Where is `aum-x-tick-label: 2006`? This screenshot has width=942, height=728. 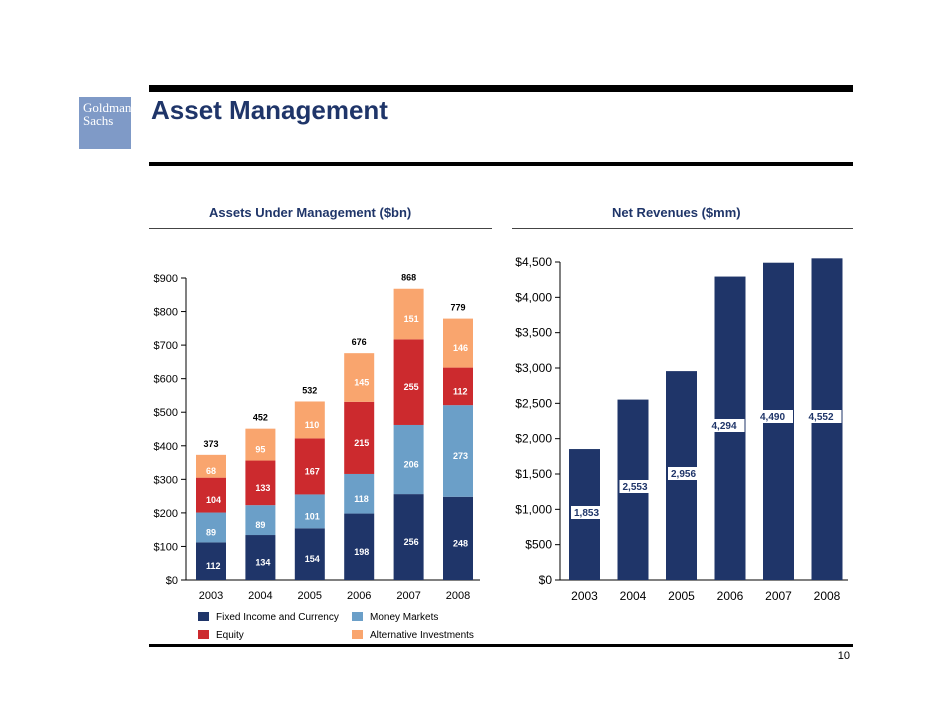 aum-x-tick-label: 2006 is located at coordinates (359, 596).